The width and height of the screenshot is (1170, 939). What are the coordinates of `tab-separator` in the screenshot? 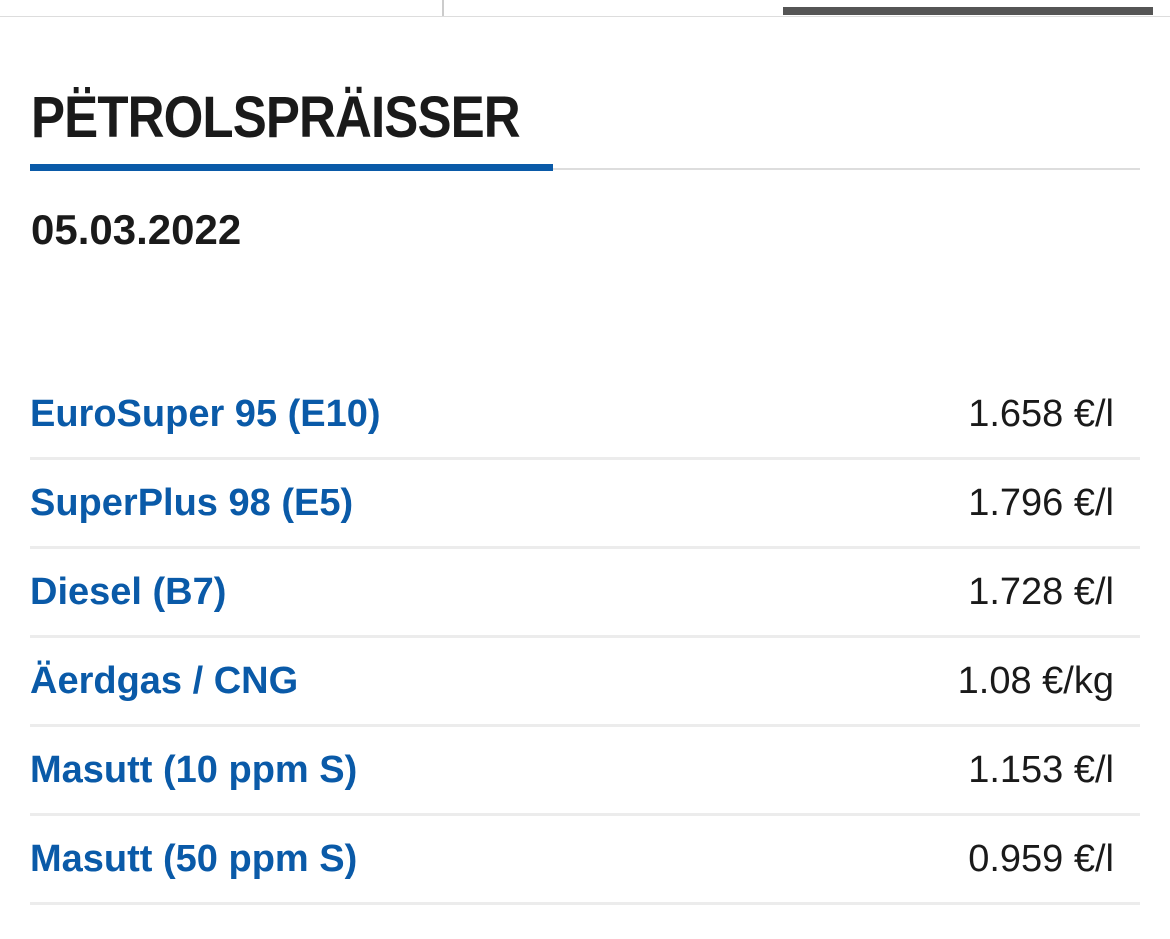 It's located at (443, 8).